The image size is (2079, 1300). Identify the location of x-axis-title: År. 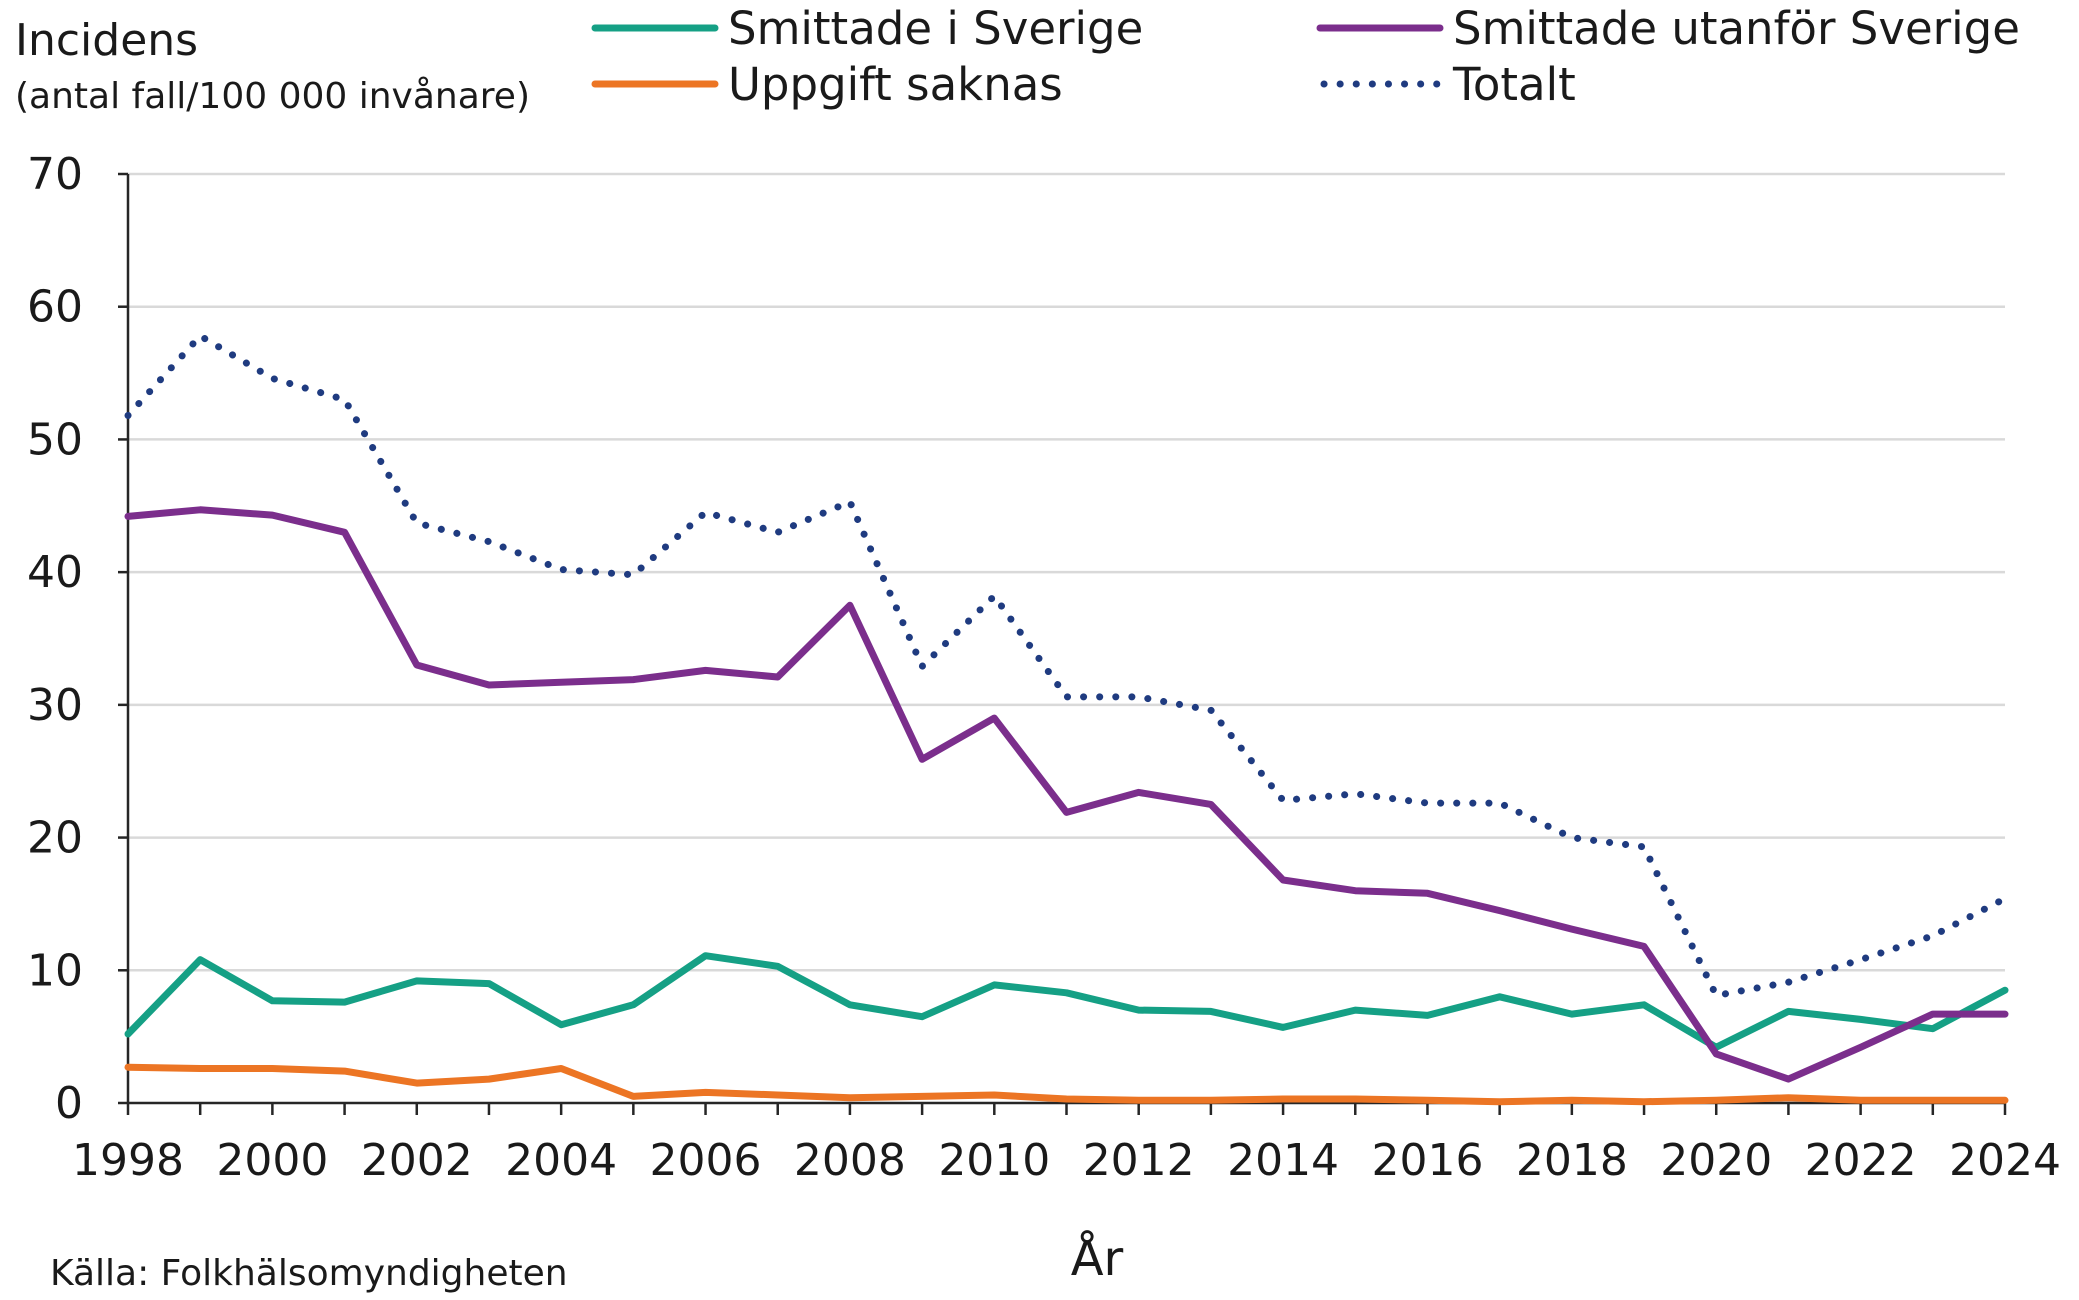
(1097, 1258).